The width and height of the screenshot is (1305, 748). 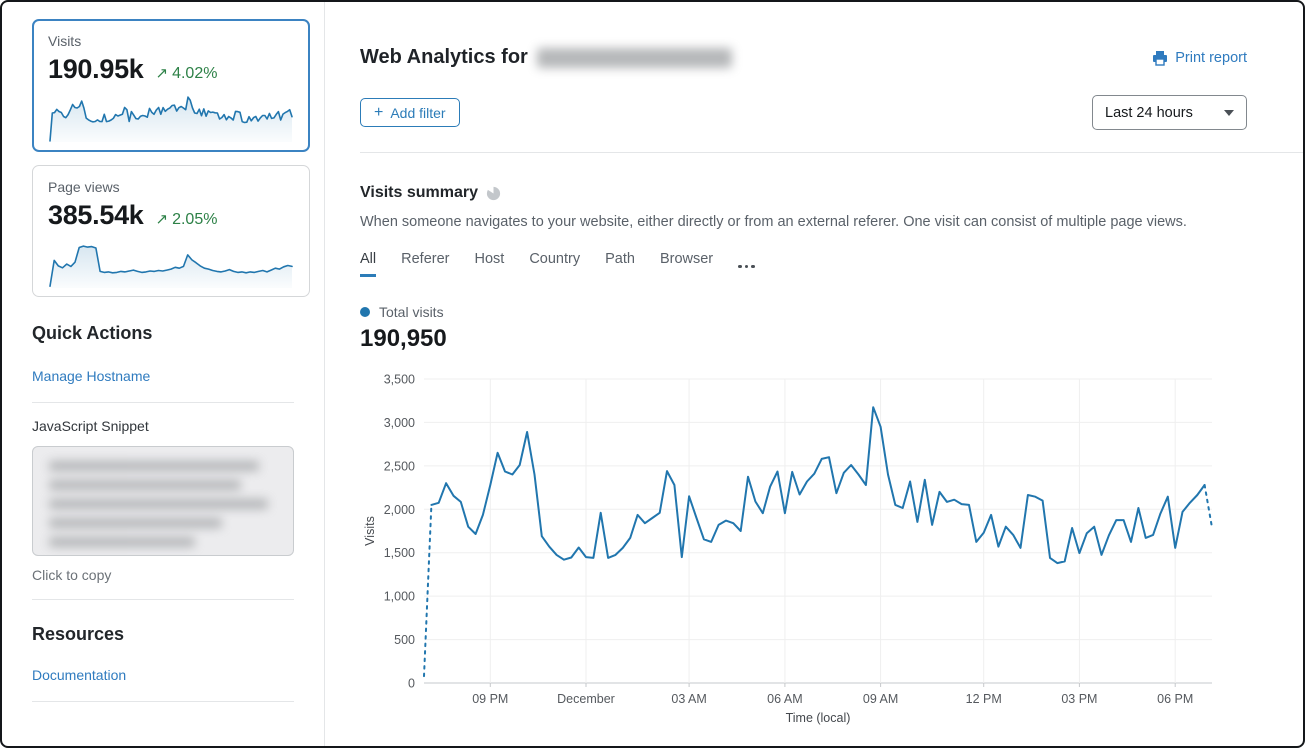 I want to click on visits-sparkline, so click(x=170, y=120).